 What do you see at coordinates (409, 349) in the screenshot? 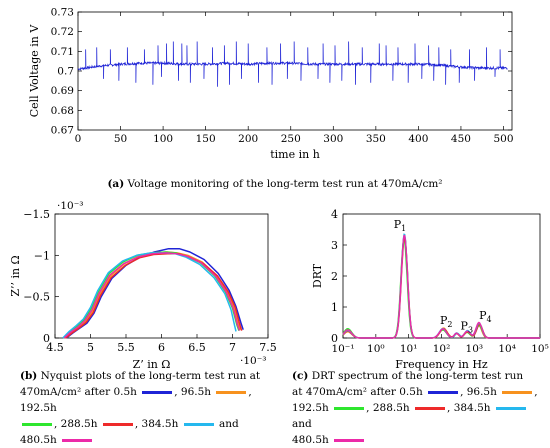
I see `x-tick-label-c: 10¹` at bounding box center [409, 349].